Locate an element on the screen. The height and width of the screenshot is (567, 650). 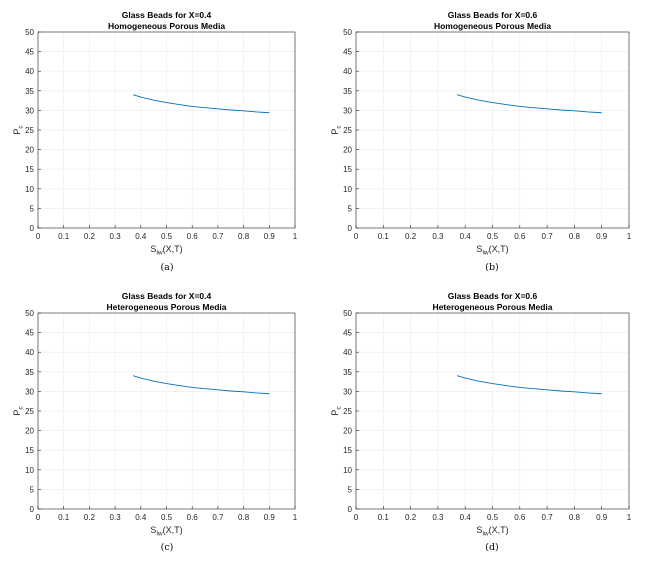
panel-caption: (c) is located at coordinates (167, 547).